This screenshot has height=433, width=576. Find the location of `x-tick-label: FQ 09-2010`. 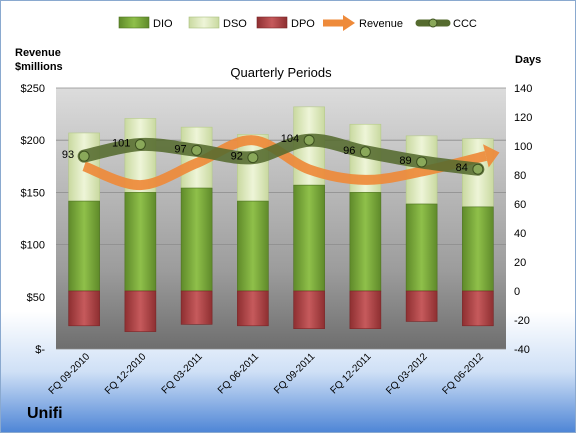

x-tick-label: FQ 09-2010 is located at coordinates (70, 374).